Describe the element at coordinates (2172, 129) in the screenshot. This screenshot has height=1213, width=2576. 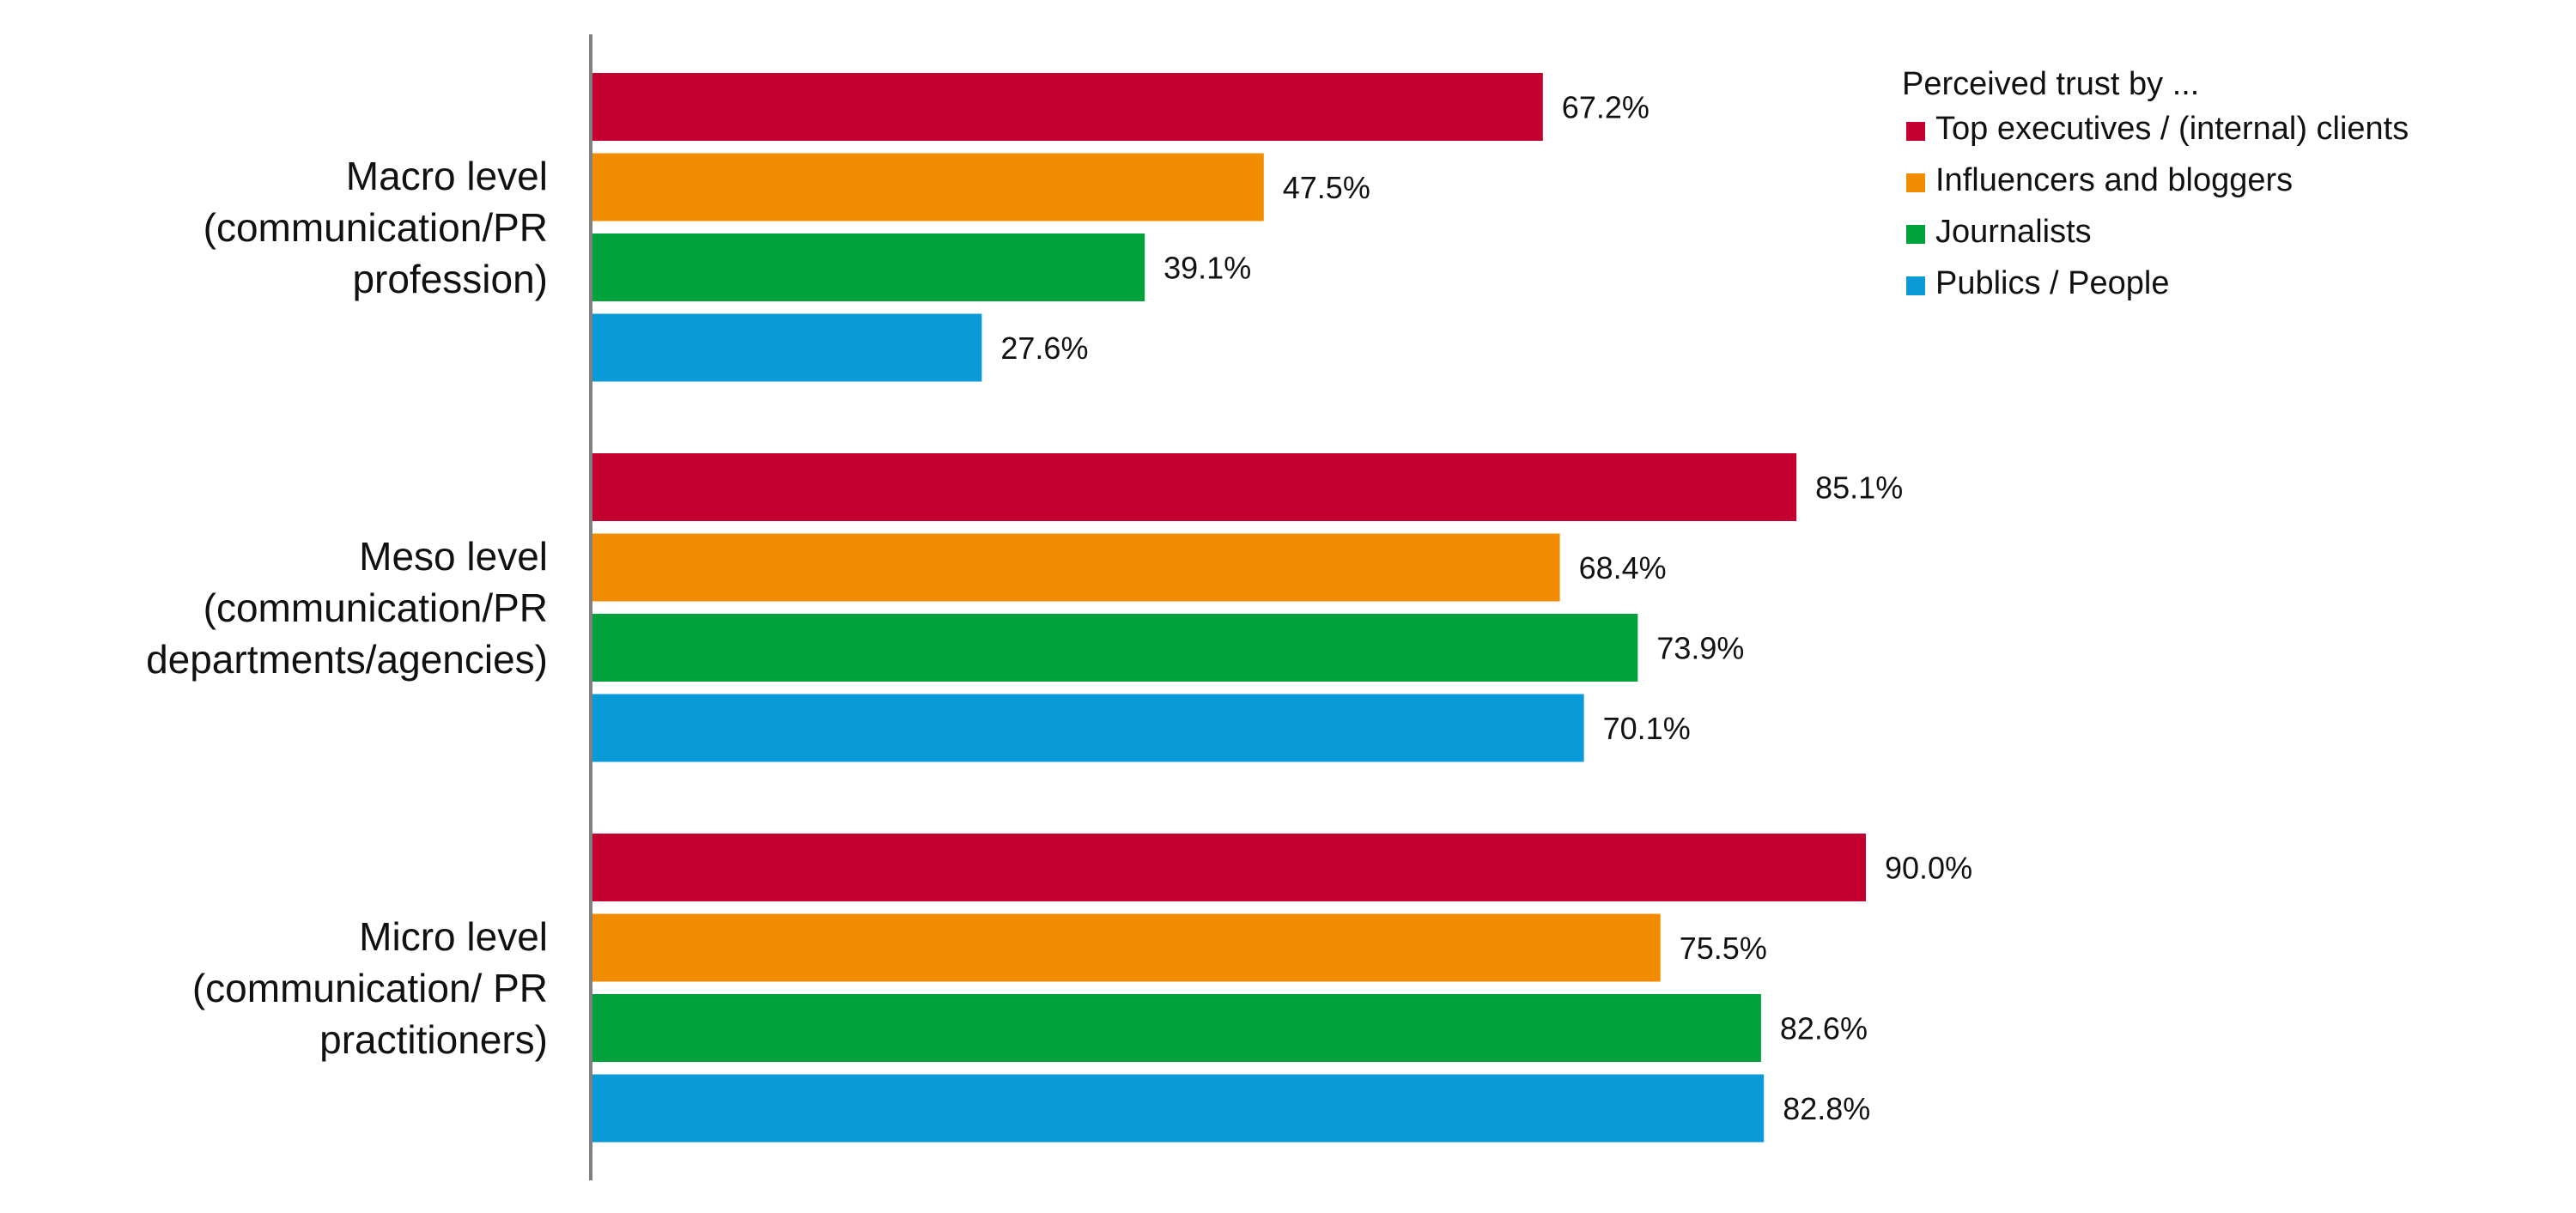
I see `legend-label-top-executives-internal-clients: Top executives / (internal) clients` at that location.